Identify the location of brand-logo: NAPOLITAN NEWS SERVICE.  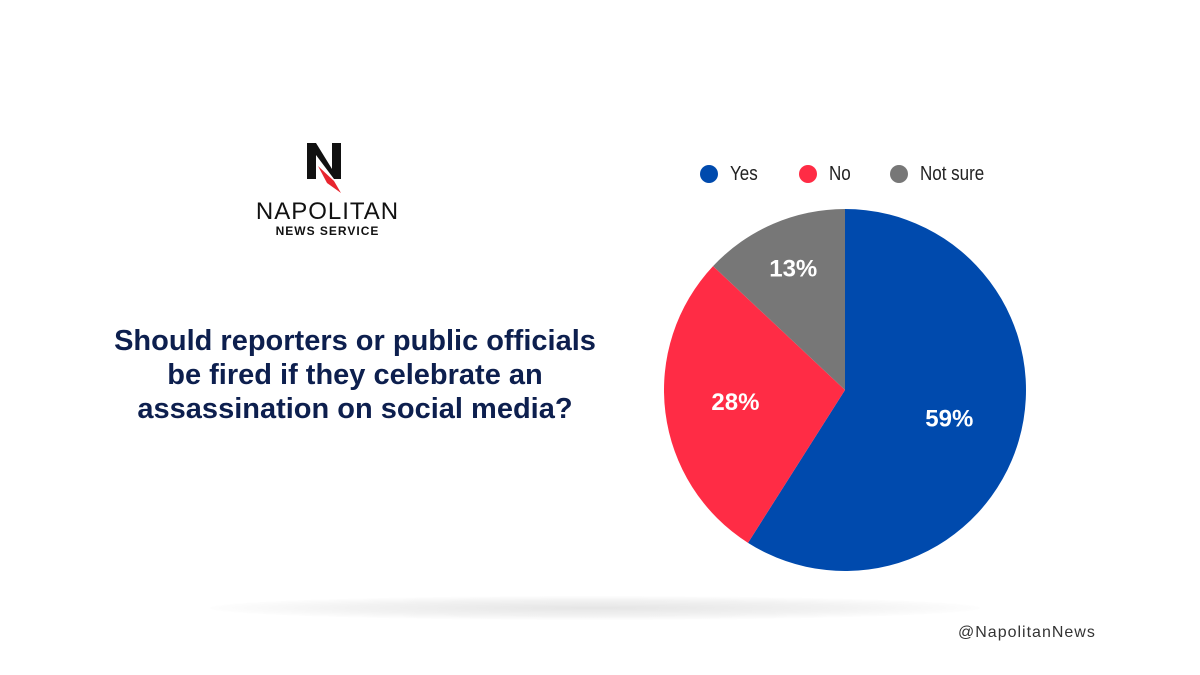
(327, 190).